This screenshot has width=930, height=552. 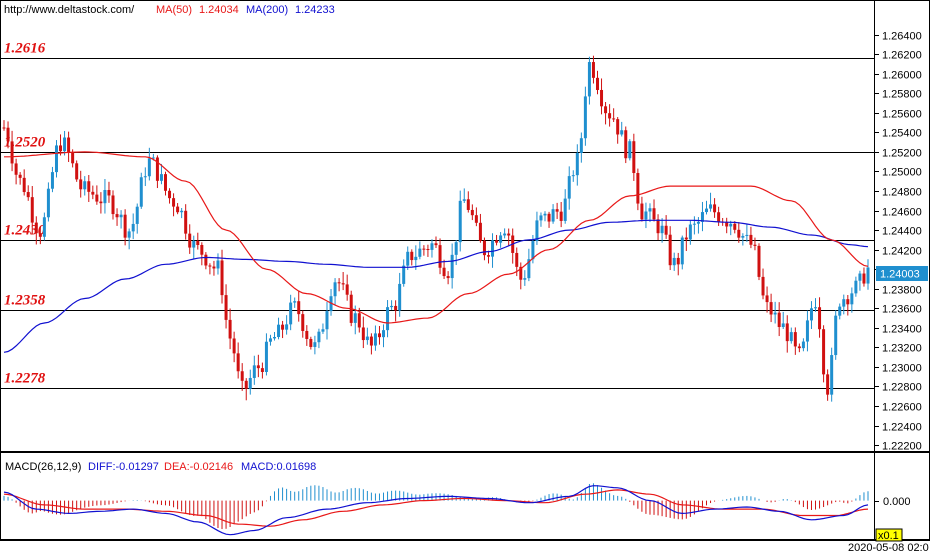 I want to click on y-tick-label: 1.25800, so click(x=902, y=95).